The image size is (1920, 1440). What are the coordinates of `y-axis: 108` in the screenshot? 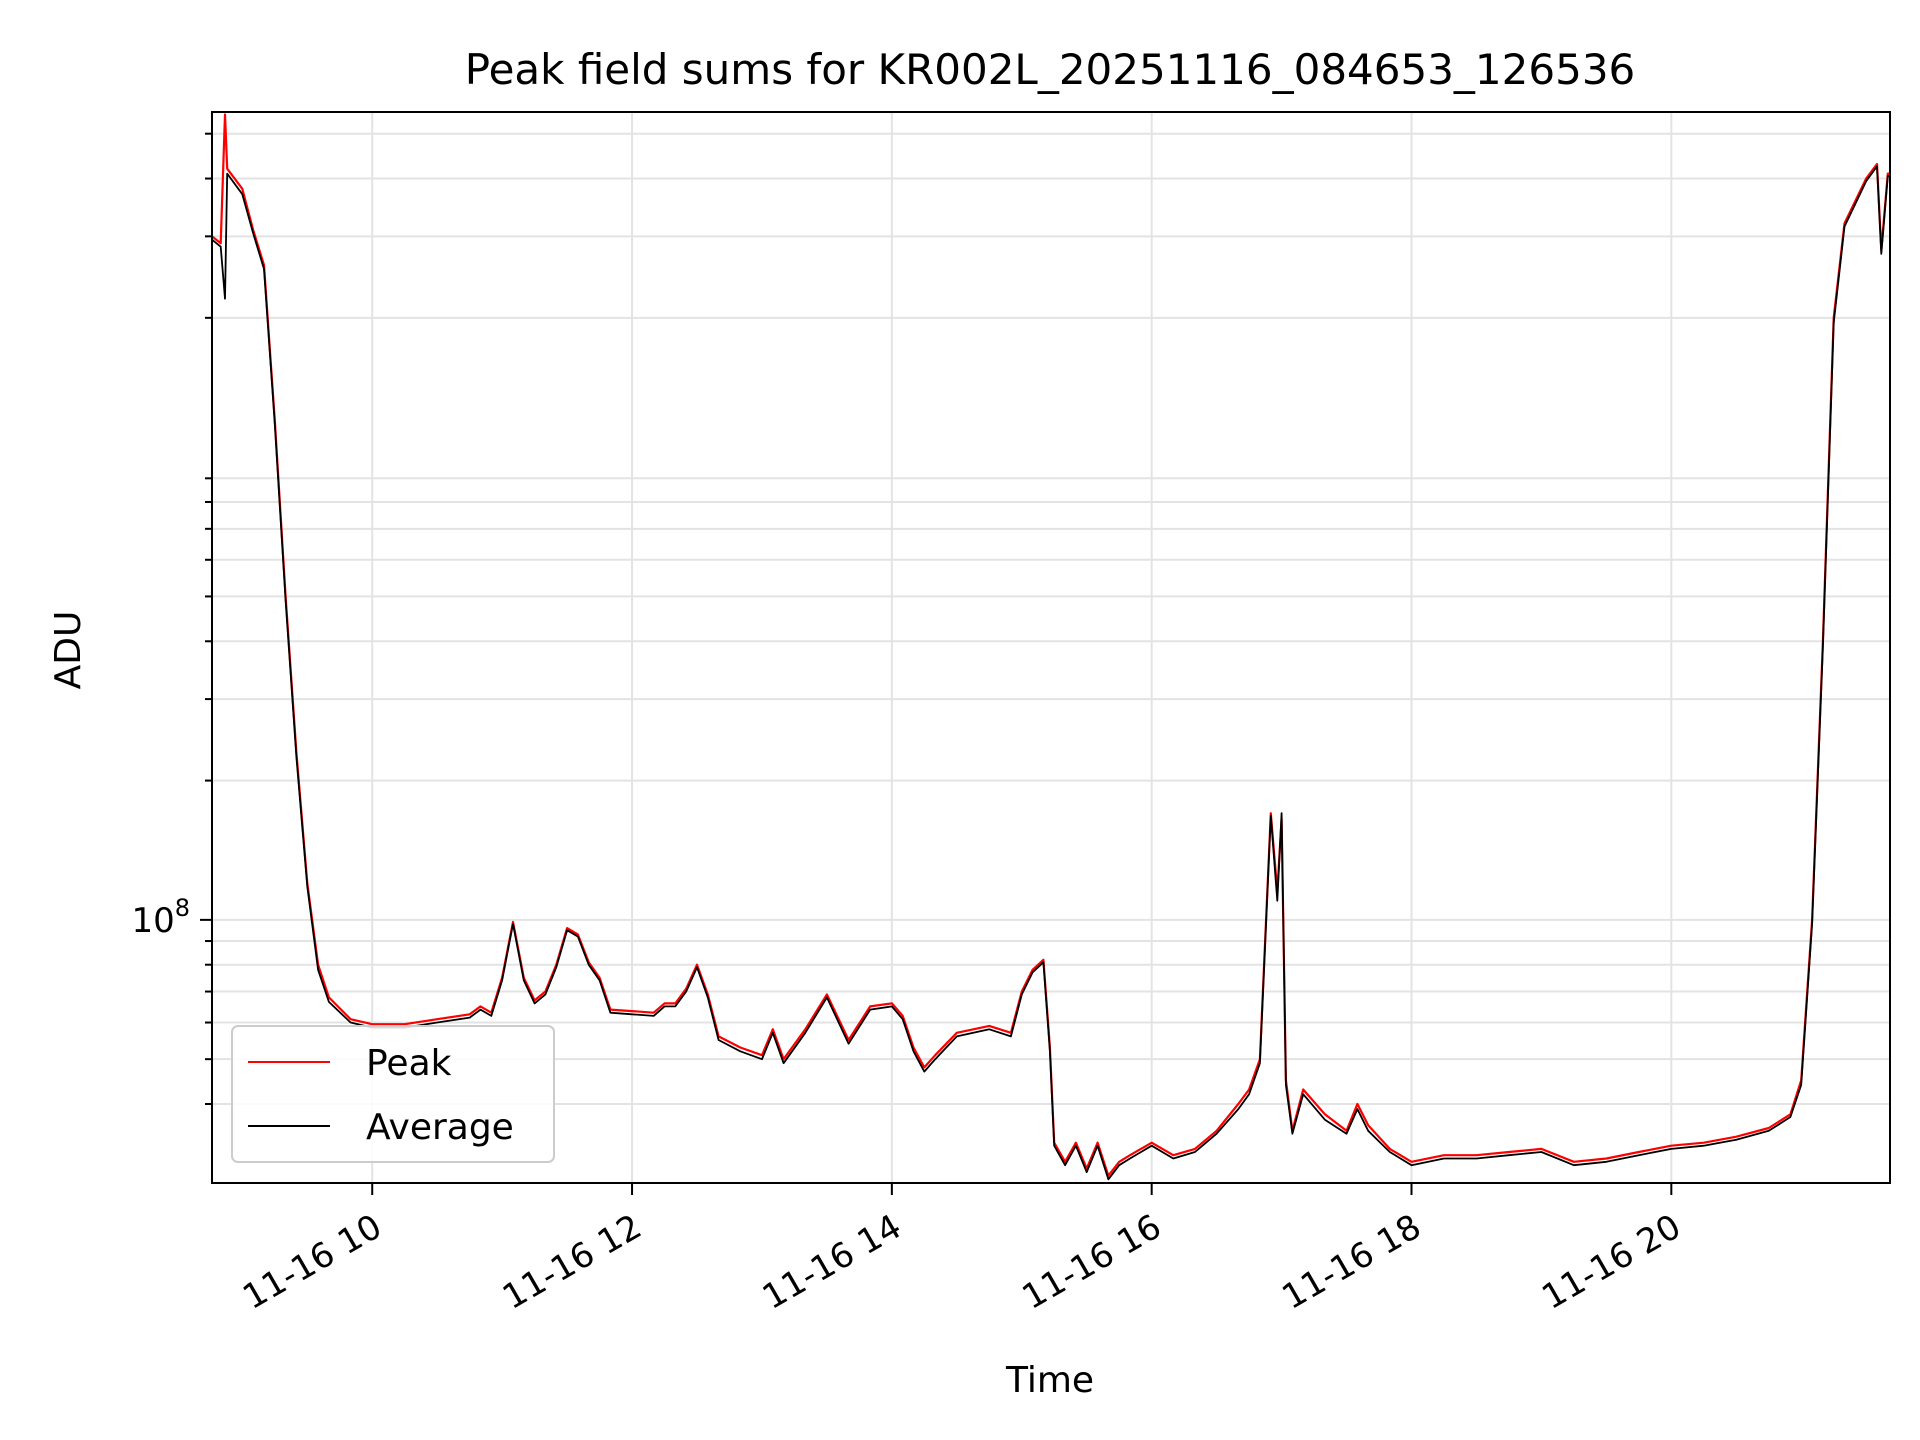 It's located at (171, 619).